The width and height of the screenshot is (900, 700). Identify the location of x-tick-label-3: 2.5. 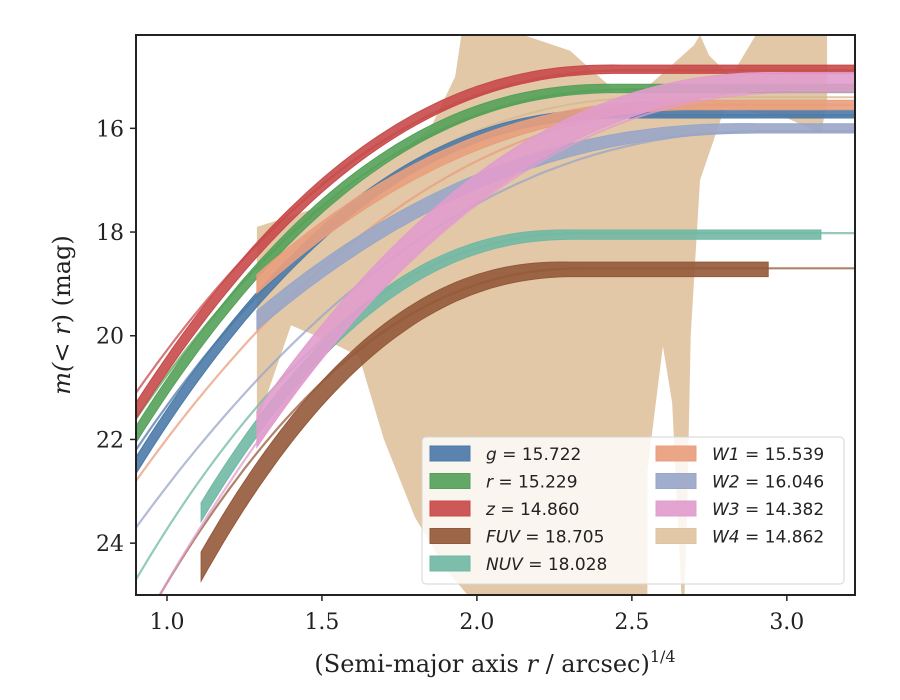
(631, 622).